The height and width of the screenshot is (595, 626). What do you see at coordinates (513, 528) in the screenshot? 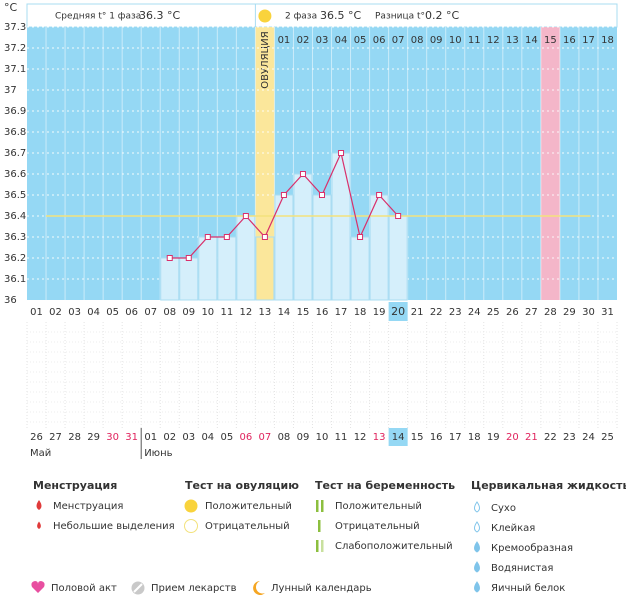
I see `legend-item: Клейкая` at bounding box center [513, 528].